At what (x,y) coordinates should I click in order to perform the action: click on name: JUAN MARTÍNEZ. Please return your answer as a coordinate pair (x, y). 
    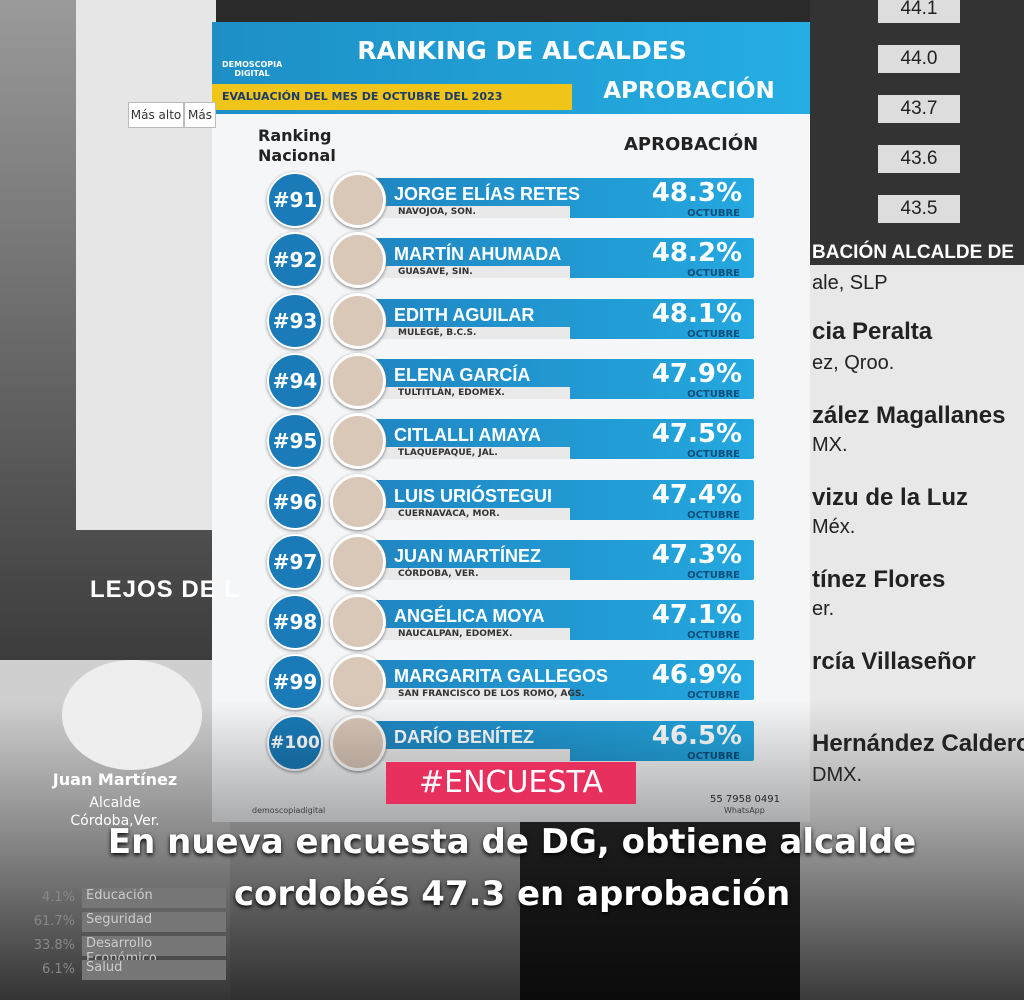
    Looking at the image, I should click on (467, 555).